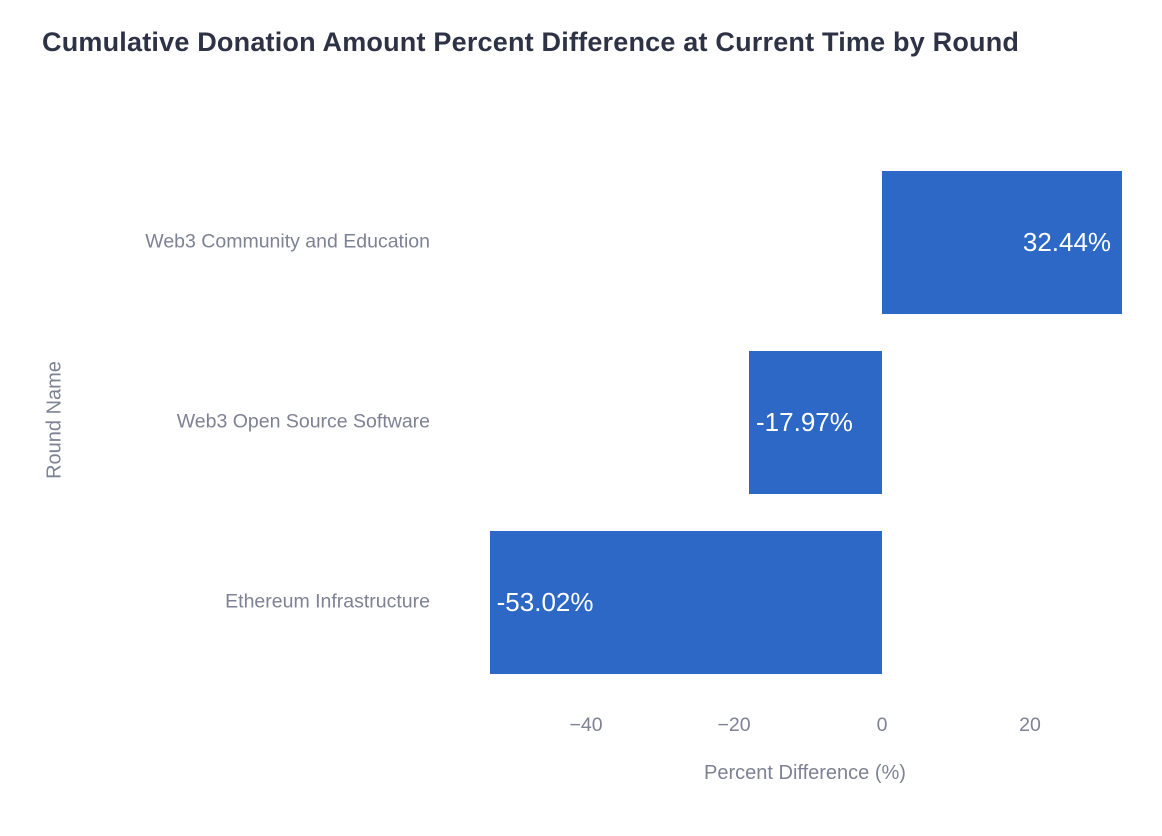 The image size is (1162, 836). What do you see at coordinates (287, 241) in the screenshot?
I see `category-label: Web3 Community and Education` at bounding box center [287, 241].